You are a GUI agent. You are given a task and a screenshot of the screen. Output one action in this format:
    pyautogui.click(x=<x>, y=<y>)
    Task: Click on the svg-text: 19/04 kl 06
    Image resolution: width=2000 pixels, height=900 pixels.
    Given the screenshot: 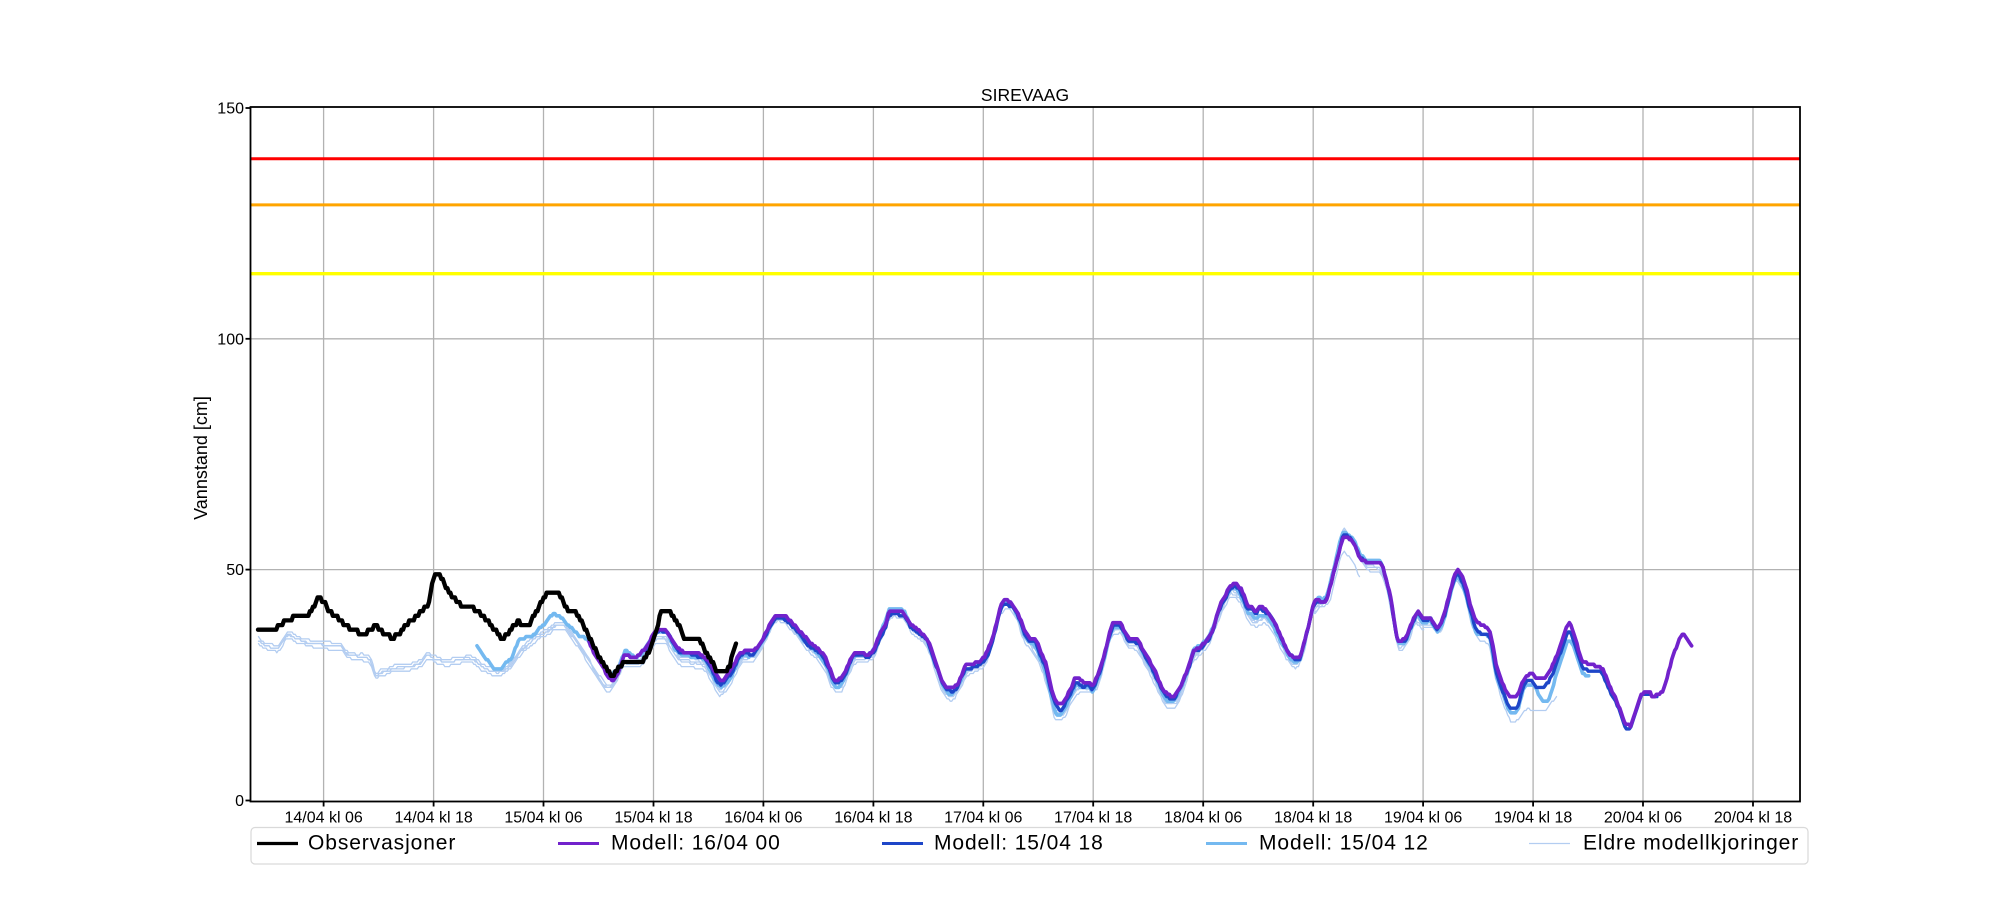 What is the action you would take?
    pyautogui.click(x=1423, y=818)
    